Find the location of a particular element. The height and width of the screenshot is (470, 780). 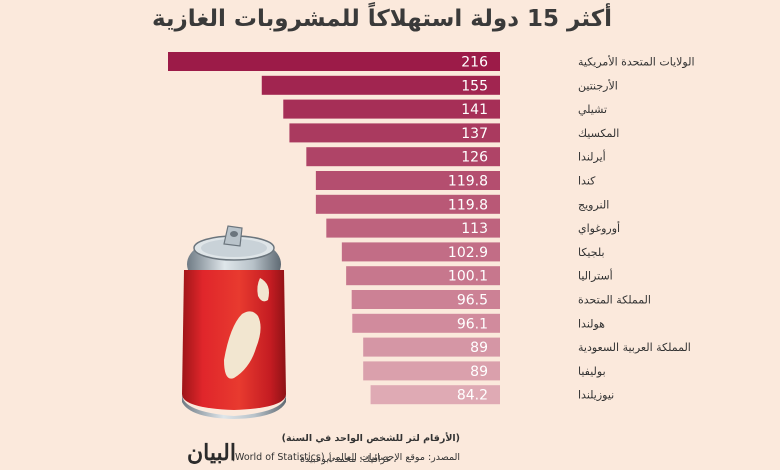

bar-value-label: 141 is located at coordinates (474, 110).